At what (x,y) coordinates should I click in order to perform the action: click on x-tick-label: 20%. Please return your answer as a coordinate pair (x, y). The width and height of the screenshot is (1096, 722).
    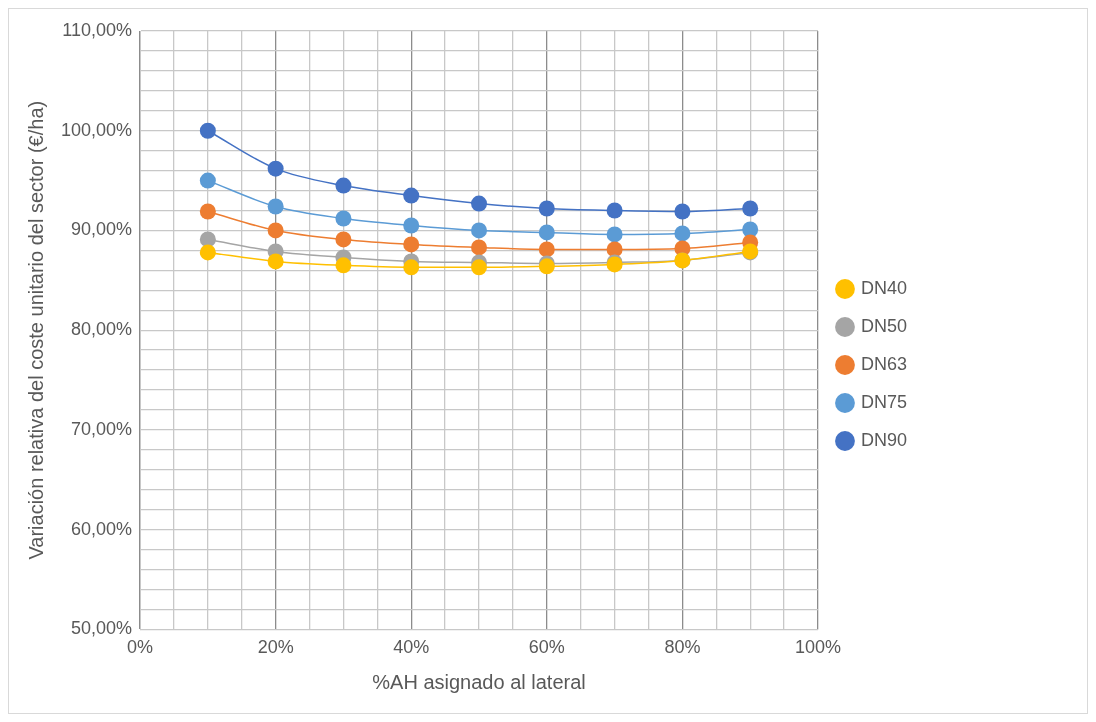
    Looking at the image, I should click on (275, 647).